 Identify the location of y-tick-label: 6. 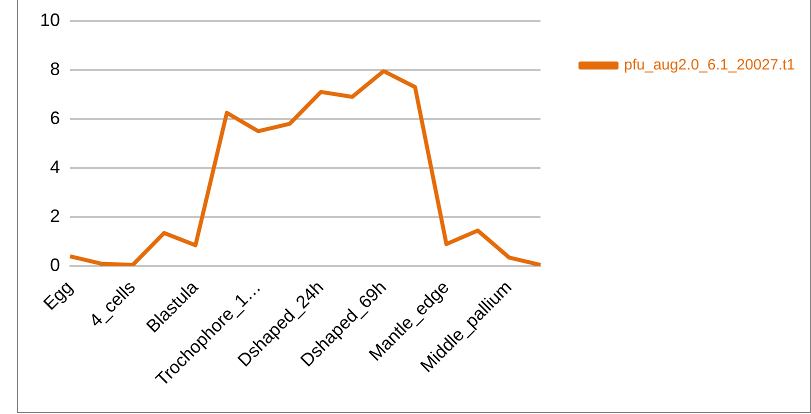
(55, 118).